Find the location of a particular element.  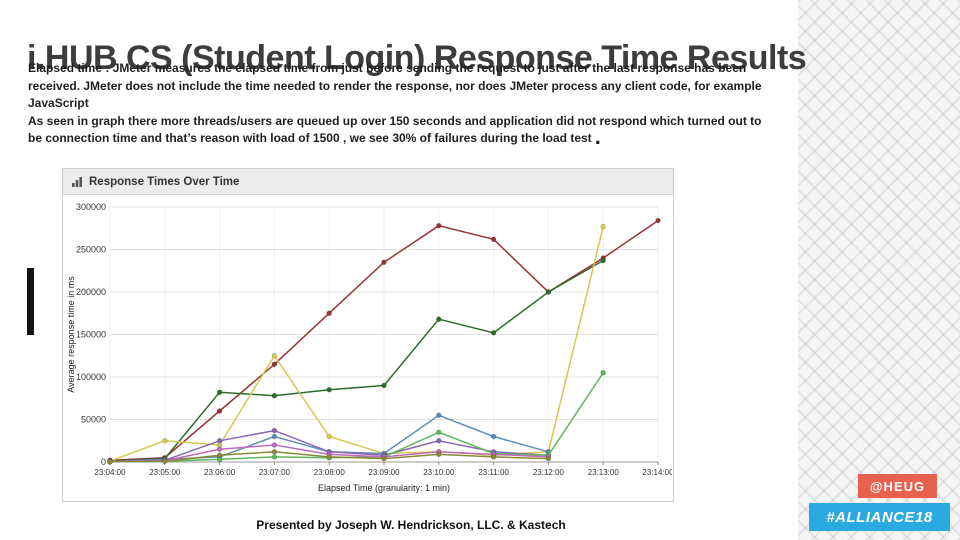

y-tick-label: 50000 is located at coordinates (93, 420).